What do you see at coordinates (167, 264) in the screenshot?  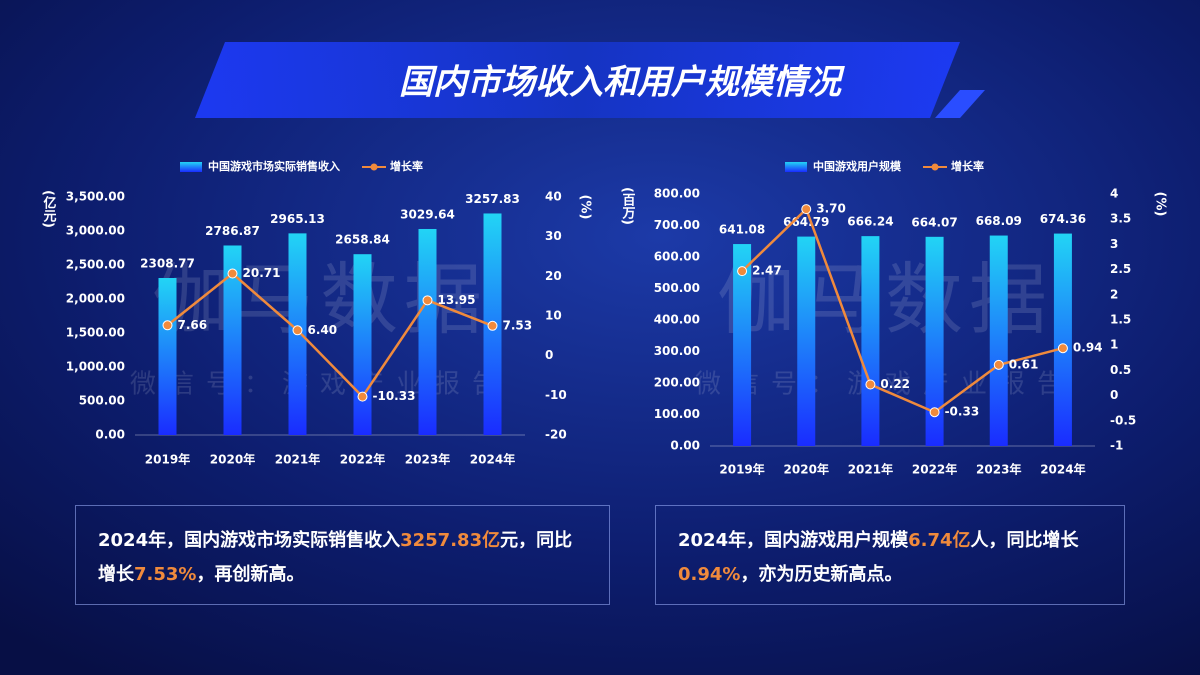 I see `bar-value-label: 2308.77` at bounding box center [167, 264].